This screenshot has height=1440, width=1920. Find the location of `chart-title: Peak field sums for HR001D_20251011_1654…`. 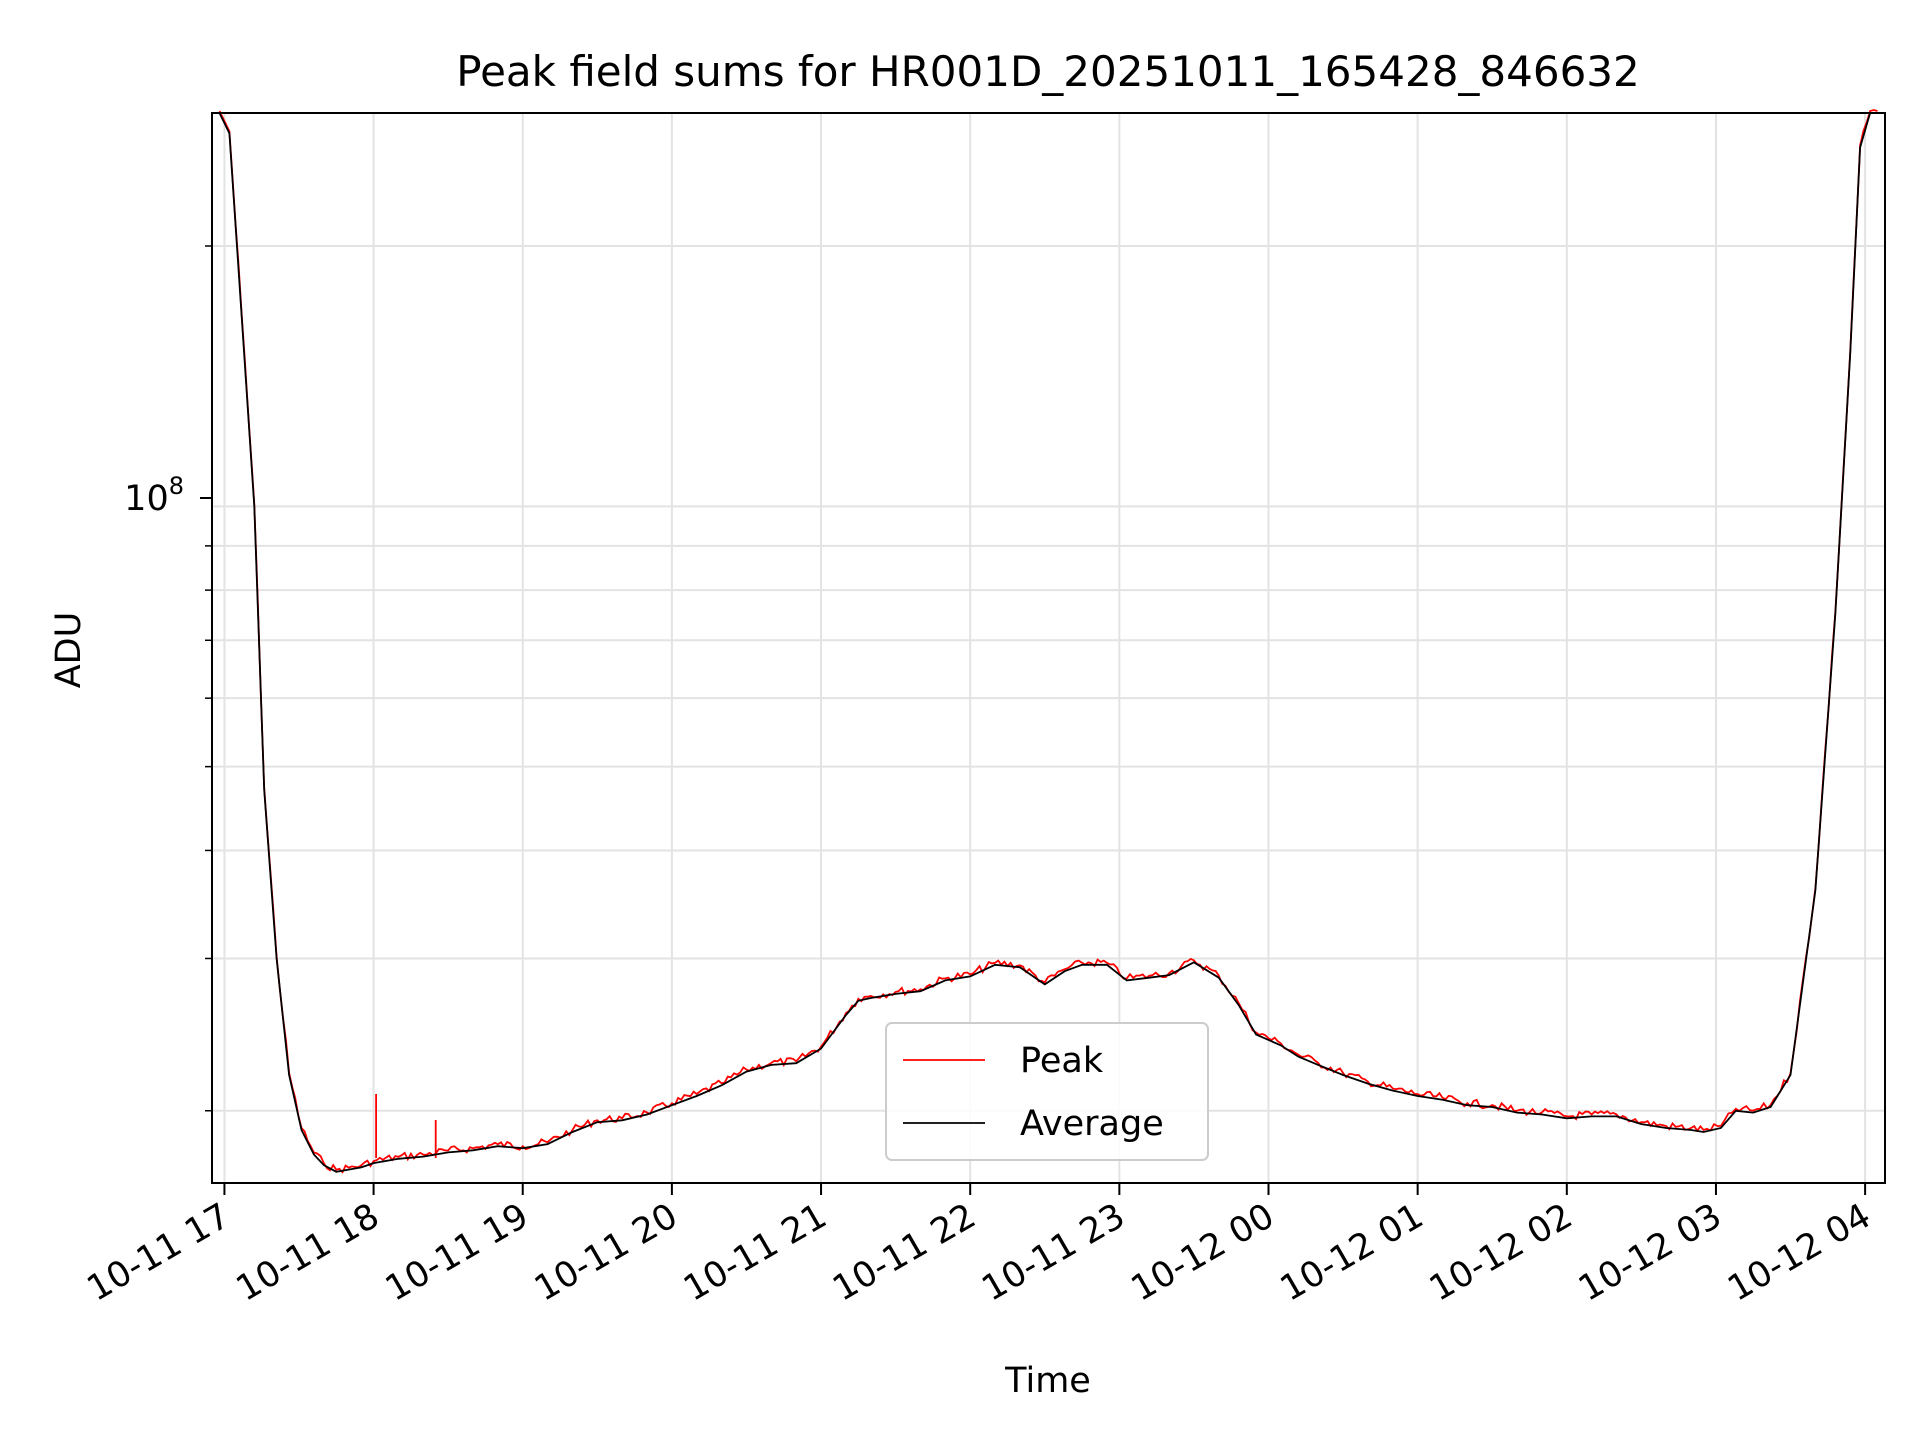

chart-title: Peak field sums for HR001D_20251011_1654… is located at coordinates (1048, 71).